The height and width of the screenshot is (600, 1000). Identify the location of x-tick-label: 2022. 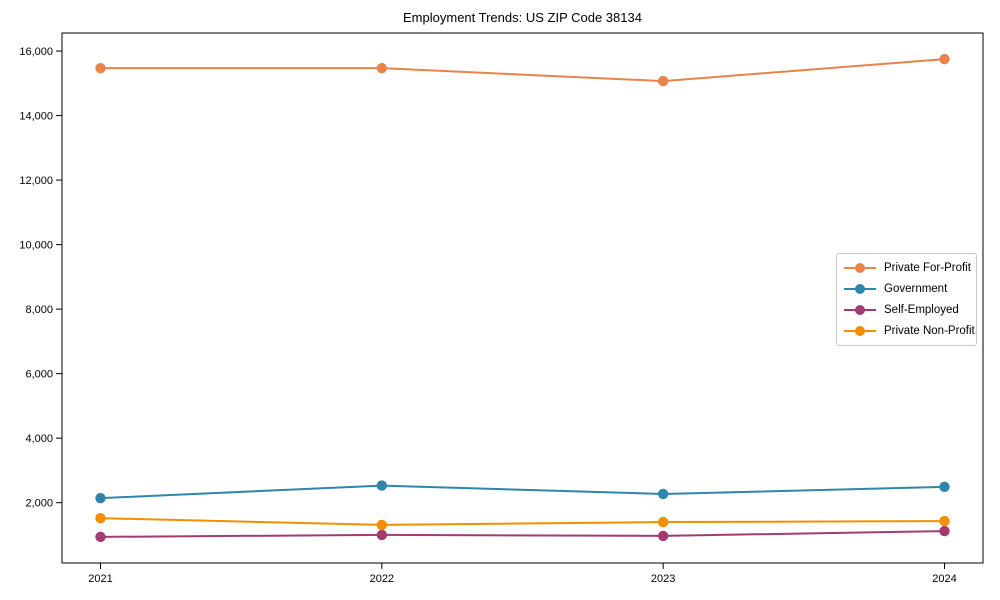
(382, 579).